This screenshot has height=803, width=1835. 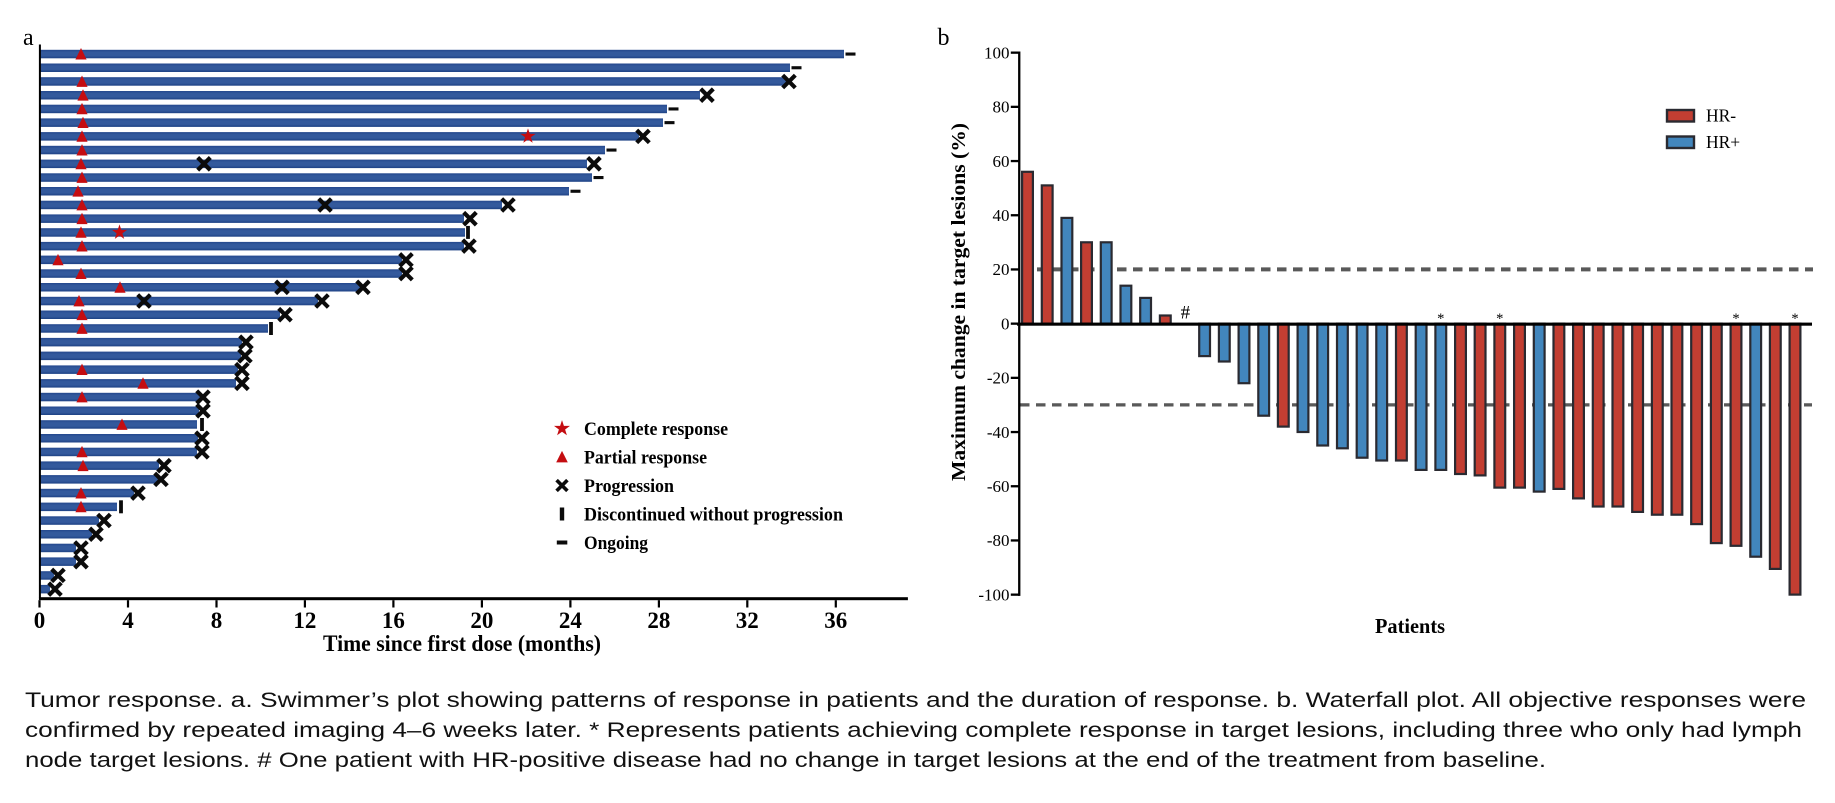 What do you see at coordinates (959, 302) in the screenshot?
I see `svg-text:Maximum change in target lesio: Maximum change in target lesions (%)` at bounding box center [959, 302].